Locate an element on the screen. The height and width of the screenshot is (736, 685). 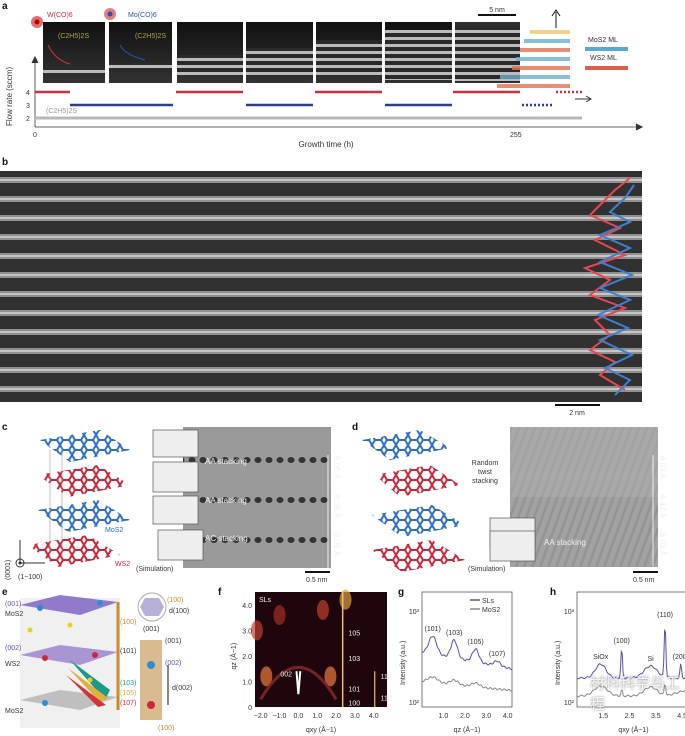
plane-label-100: (100) is located at coordinates (128, 622).